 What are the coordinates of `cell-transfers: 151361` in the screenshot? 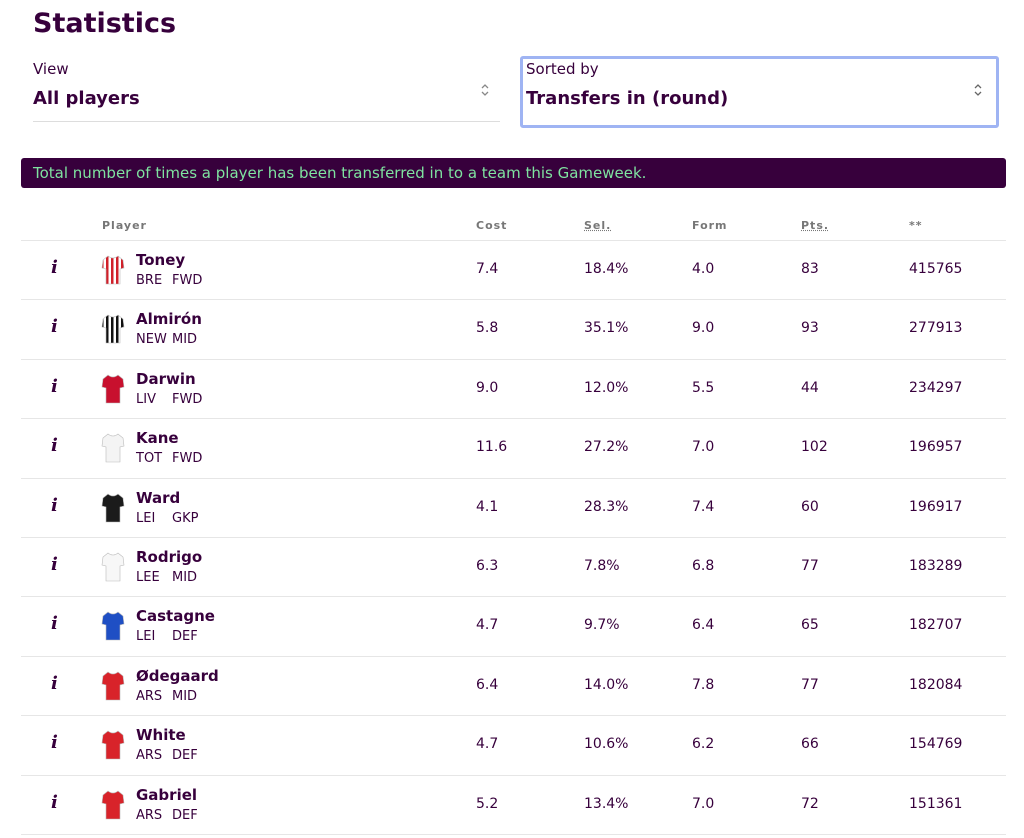 It's located at (936, 803).